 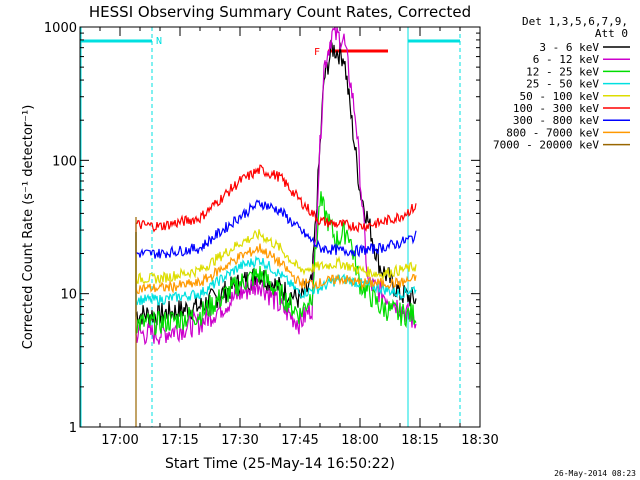 I want to click on legend-label: 25 - 50 keV, so click(x=562, y=84).